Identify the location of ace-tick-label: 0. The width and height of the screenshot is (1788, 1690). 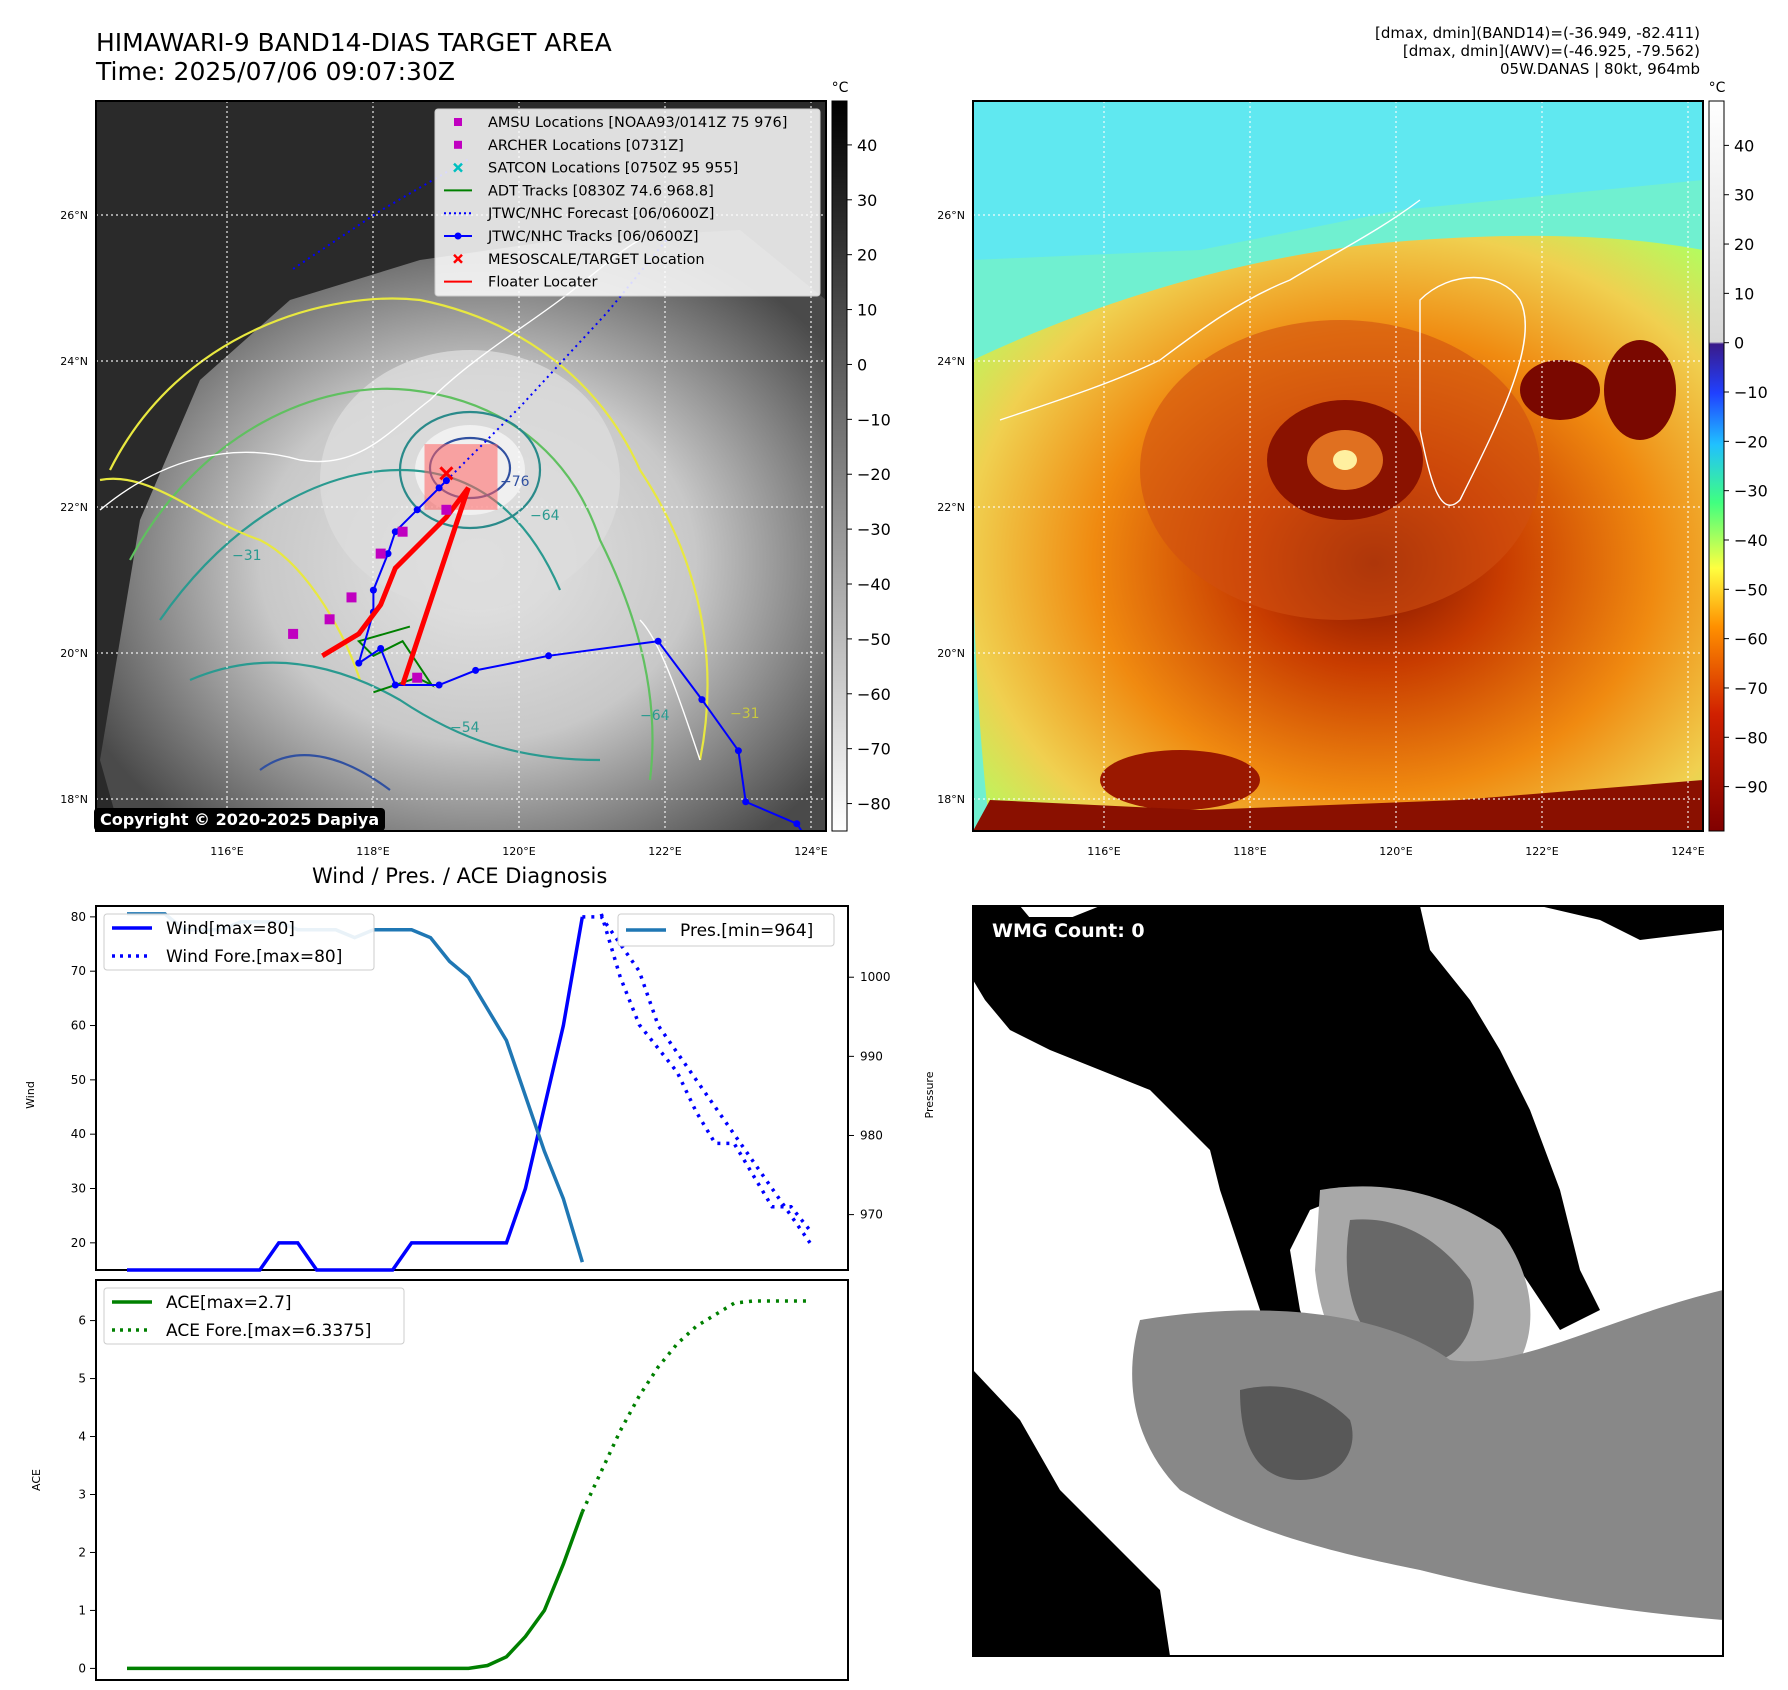
(82, 1668).